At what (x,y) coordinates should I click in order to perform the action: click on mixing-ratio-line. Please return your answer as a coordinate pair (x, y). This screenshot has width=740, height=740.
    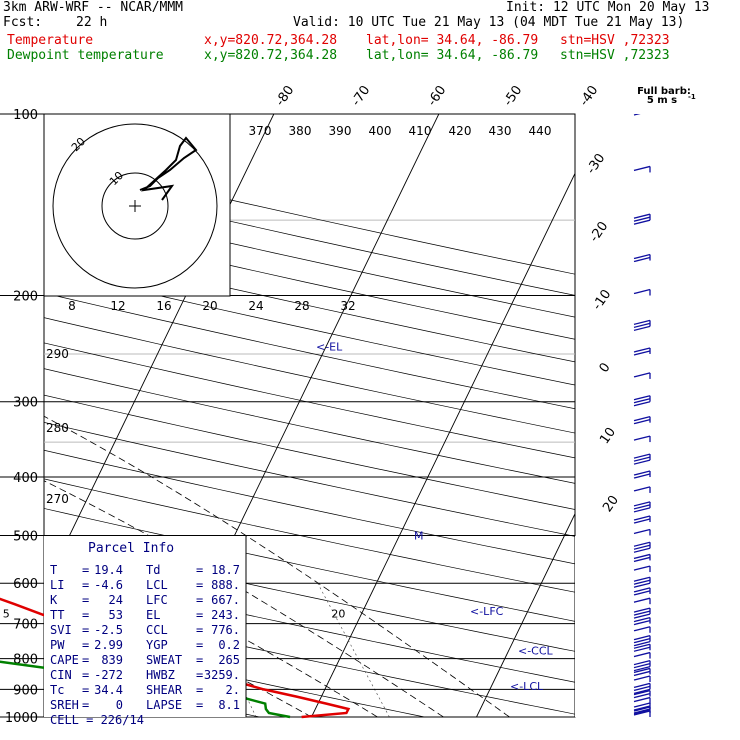
    Looking at the image, I should click on (353, 650).